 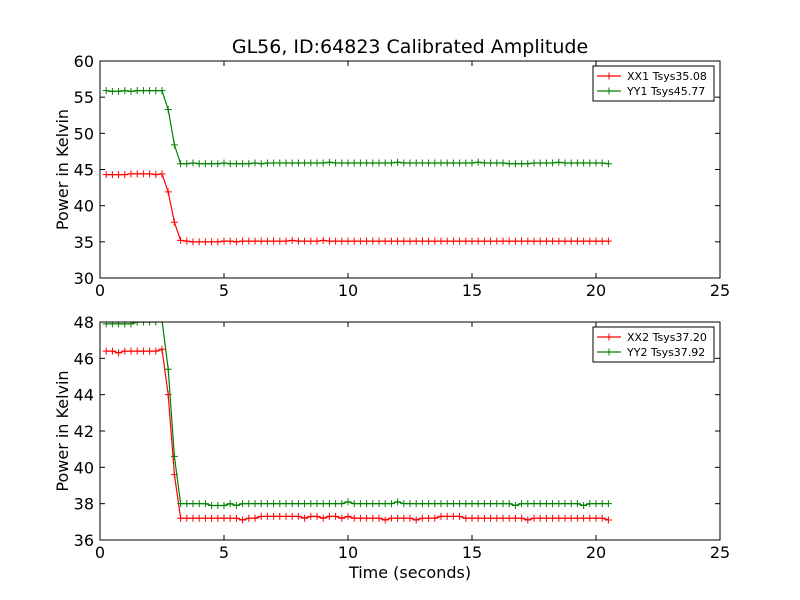 I want to click on y-tick-label: 55, so click(x=84, y=97).